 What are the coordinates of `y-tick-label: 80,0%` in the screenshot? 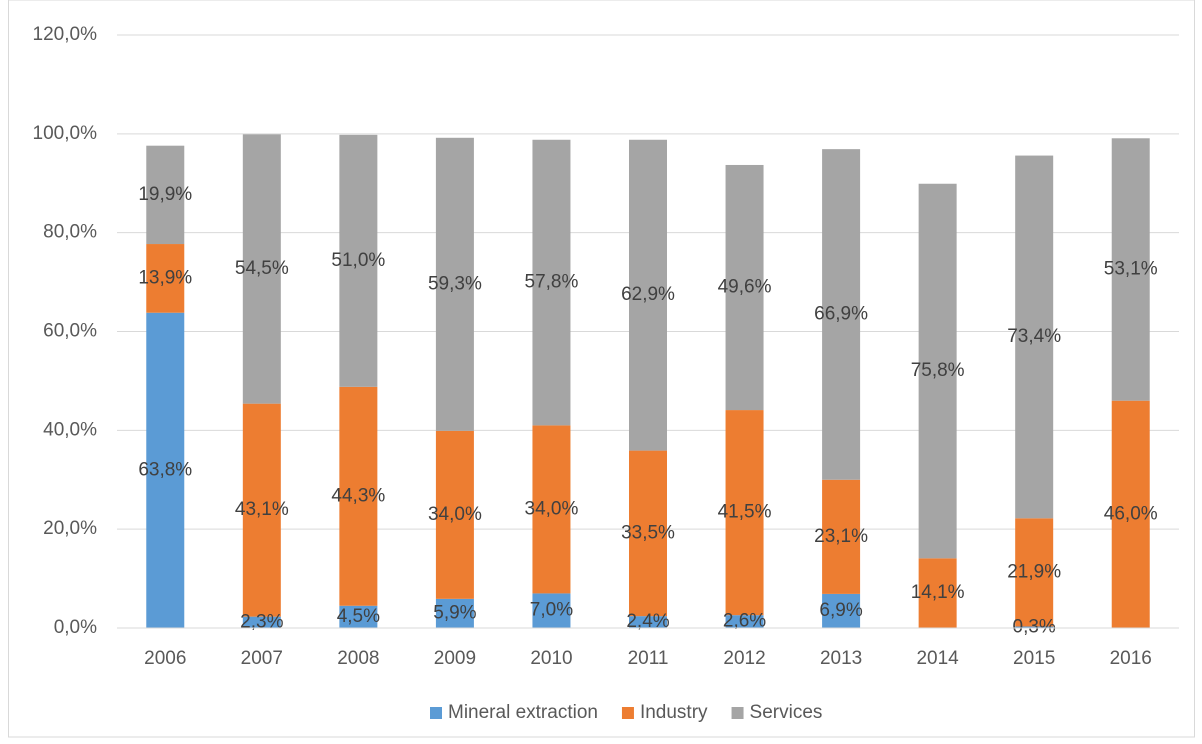 It's located at (70, 232).